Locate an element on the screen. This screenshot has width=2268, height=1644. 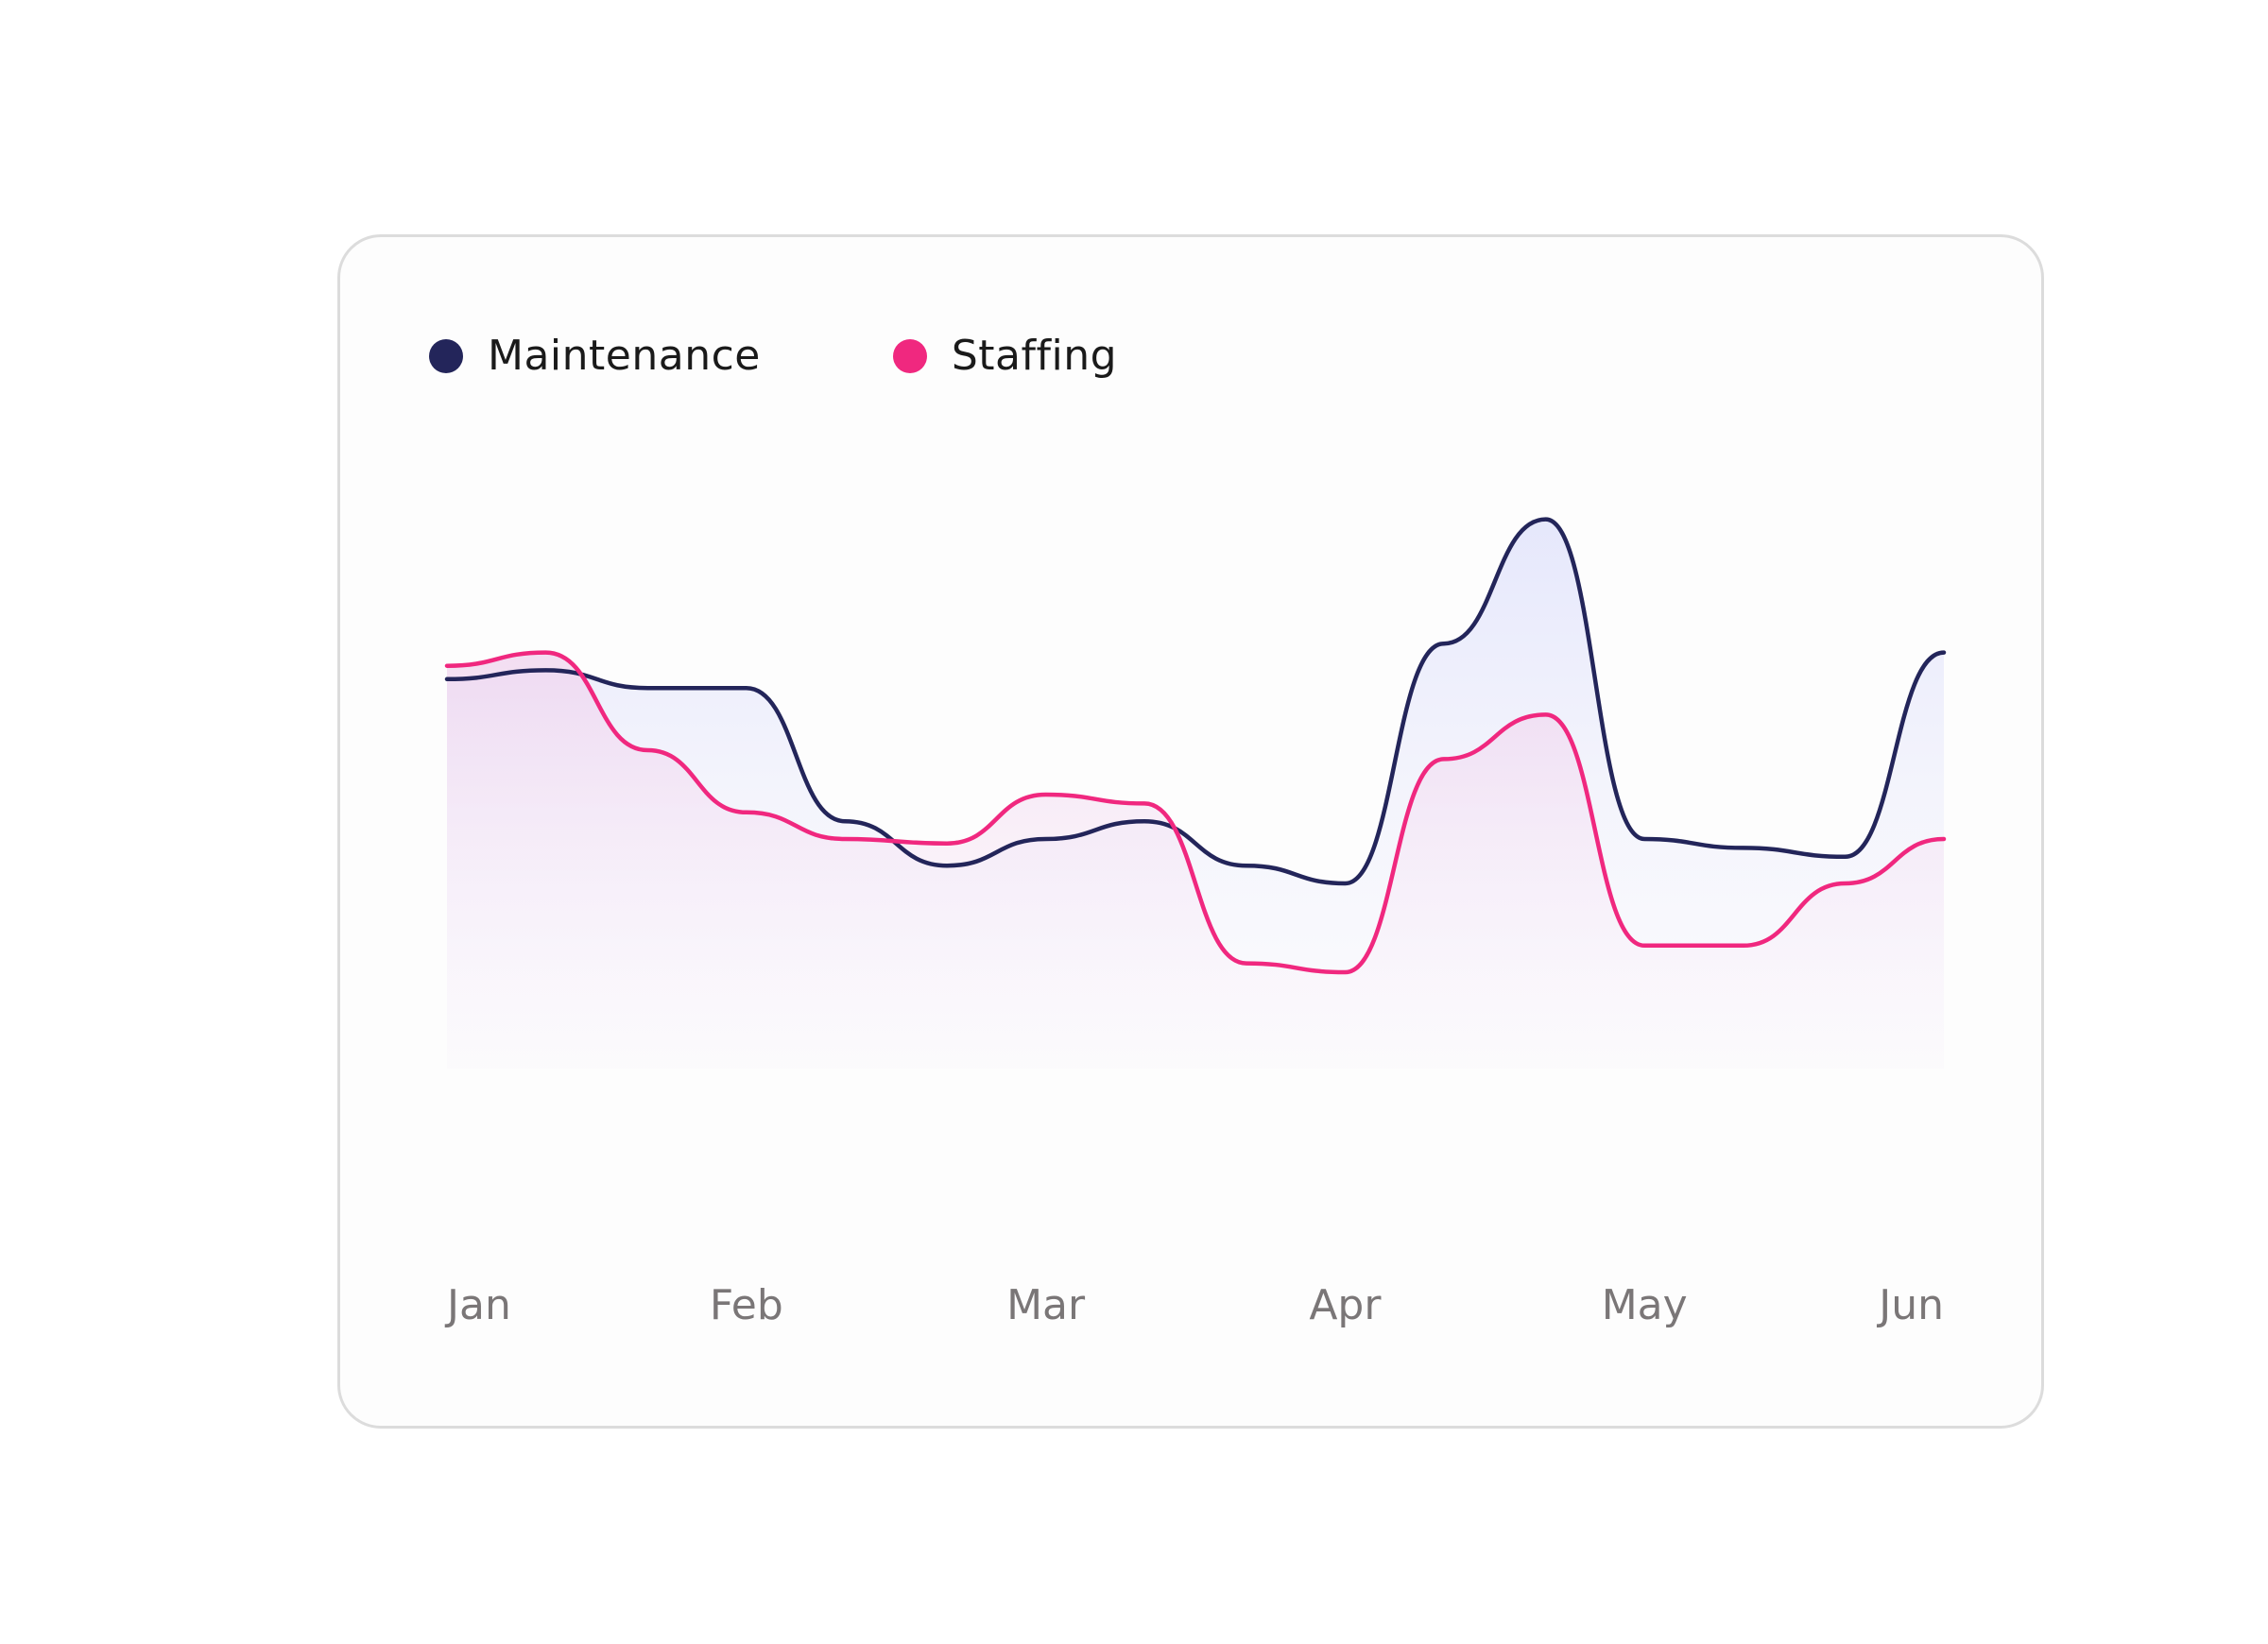
legend-dot-staffing-icon is located at coordinates (909, 355).